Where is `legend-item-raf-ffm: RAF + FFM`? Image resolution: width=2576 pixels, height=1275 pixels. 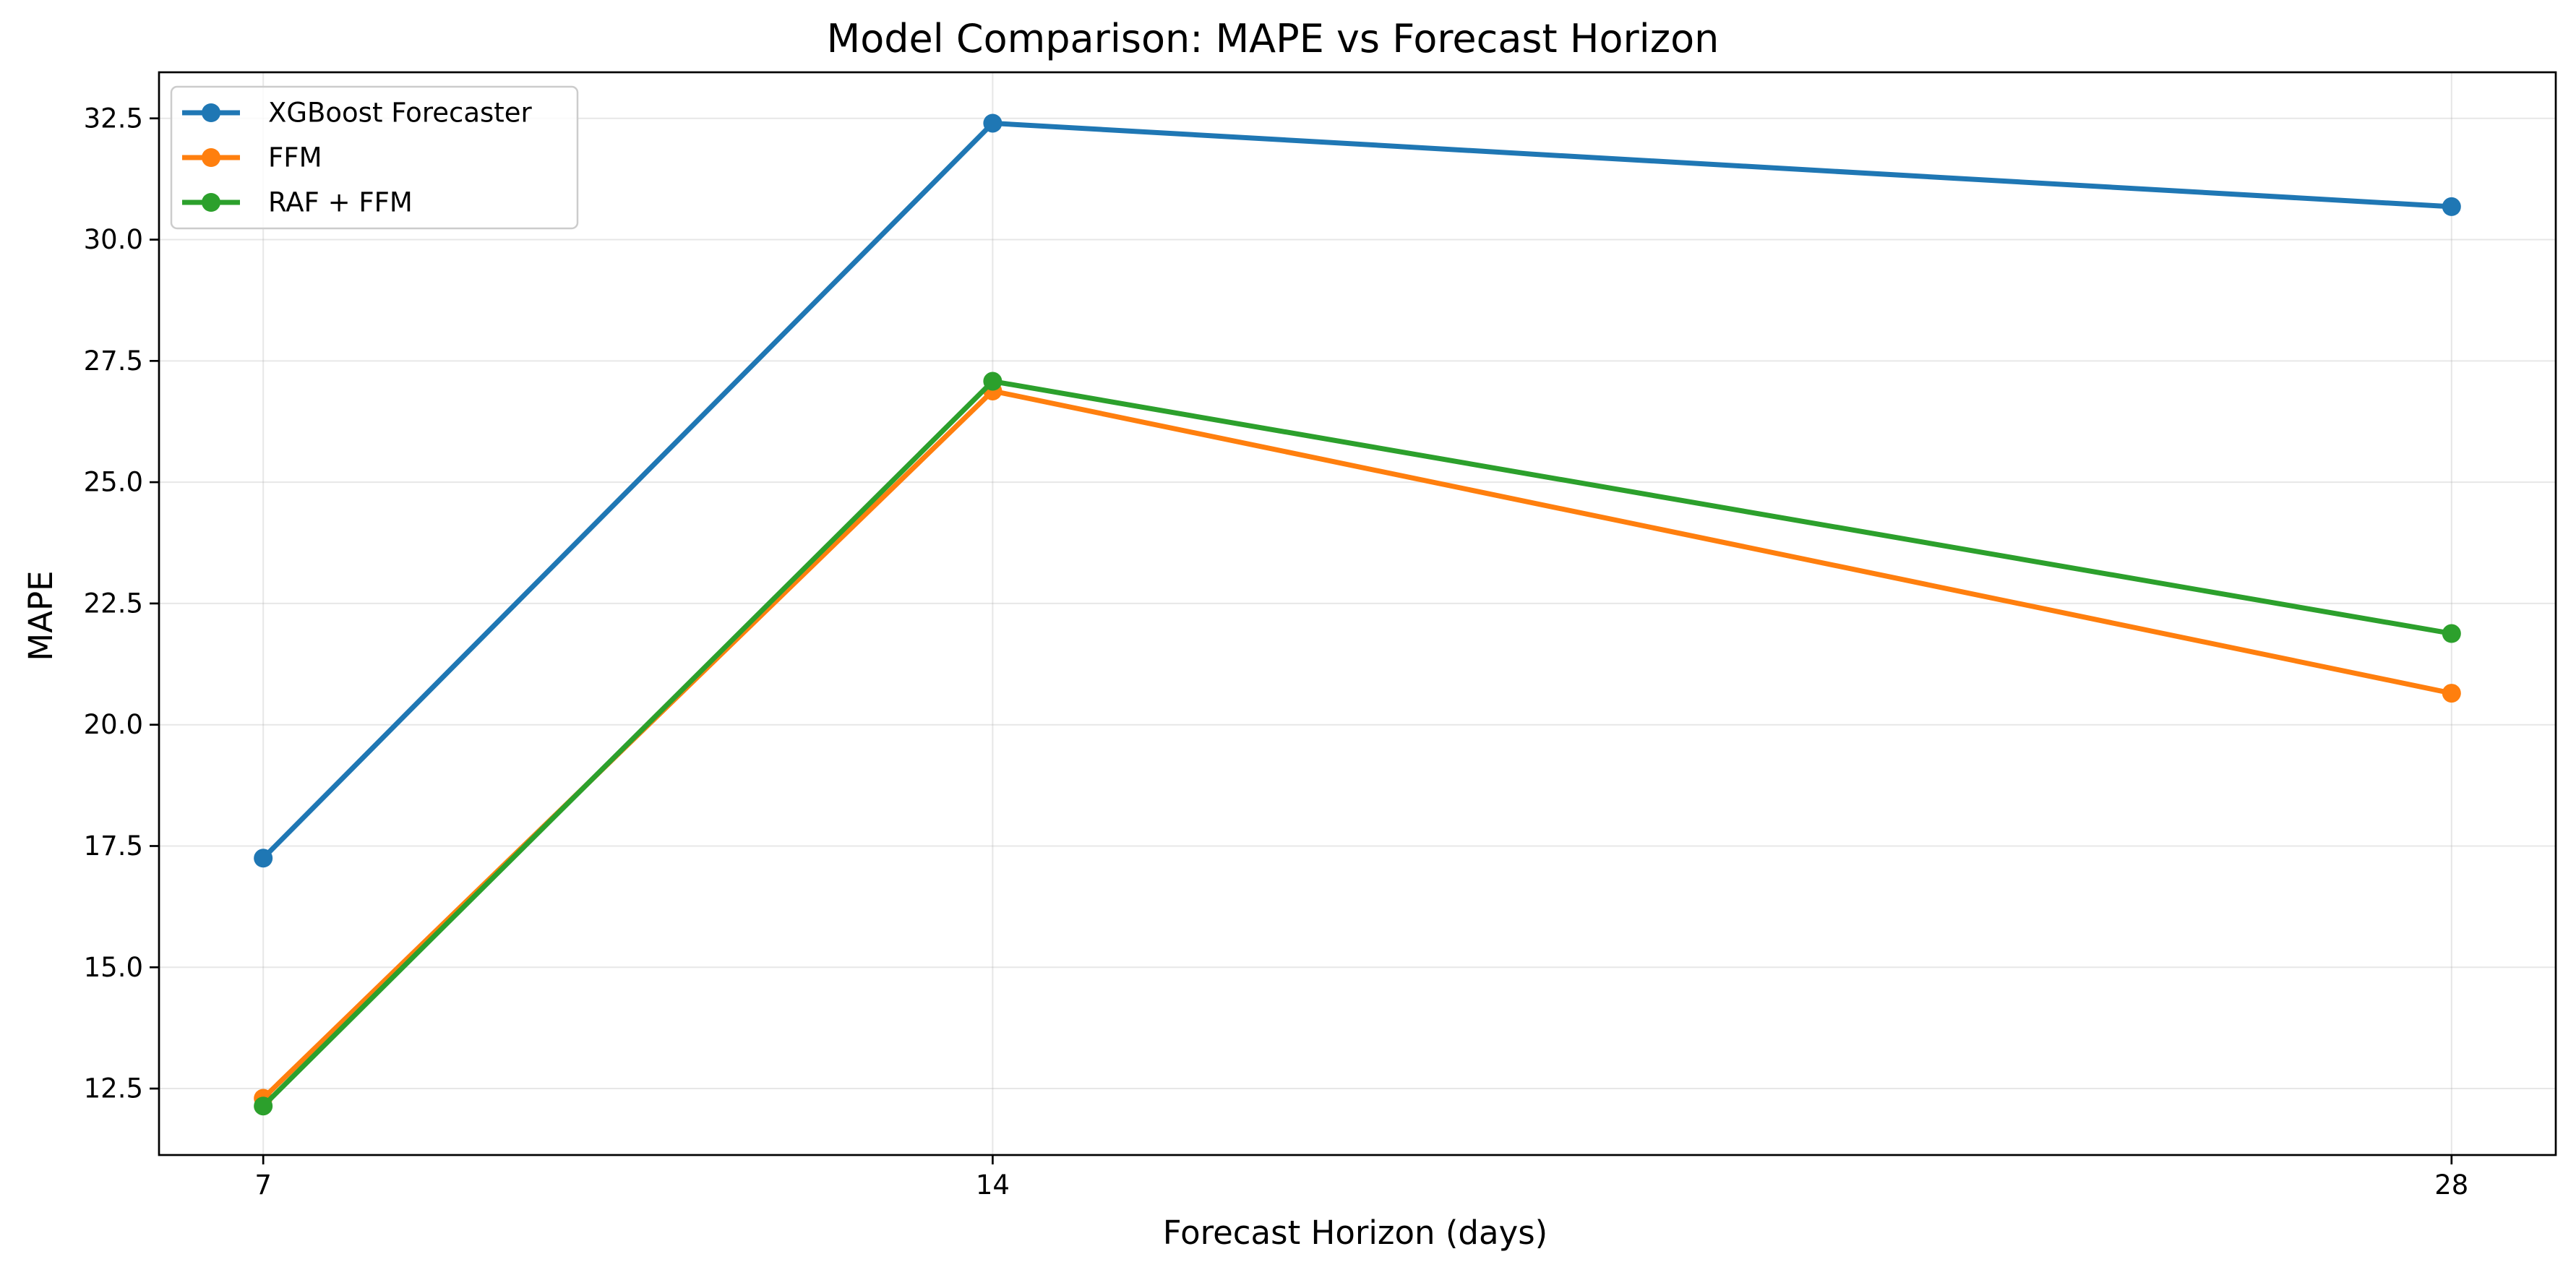
legend-item-raf-ffm: RAF + FFM is located at coordinates (298, 202).